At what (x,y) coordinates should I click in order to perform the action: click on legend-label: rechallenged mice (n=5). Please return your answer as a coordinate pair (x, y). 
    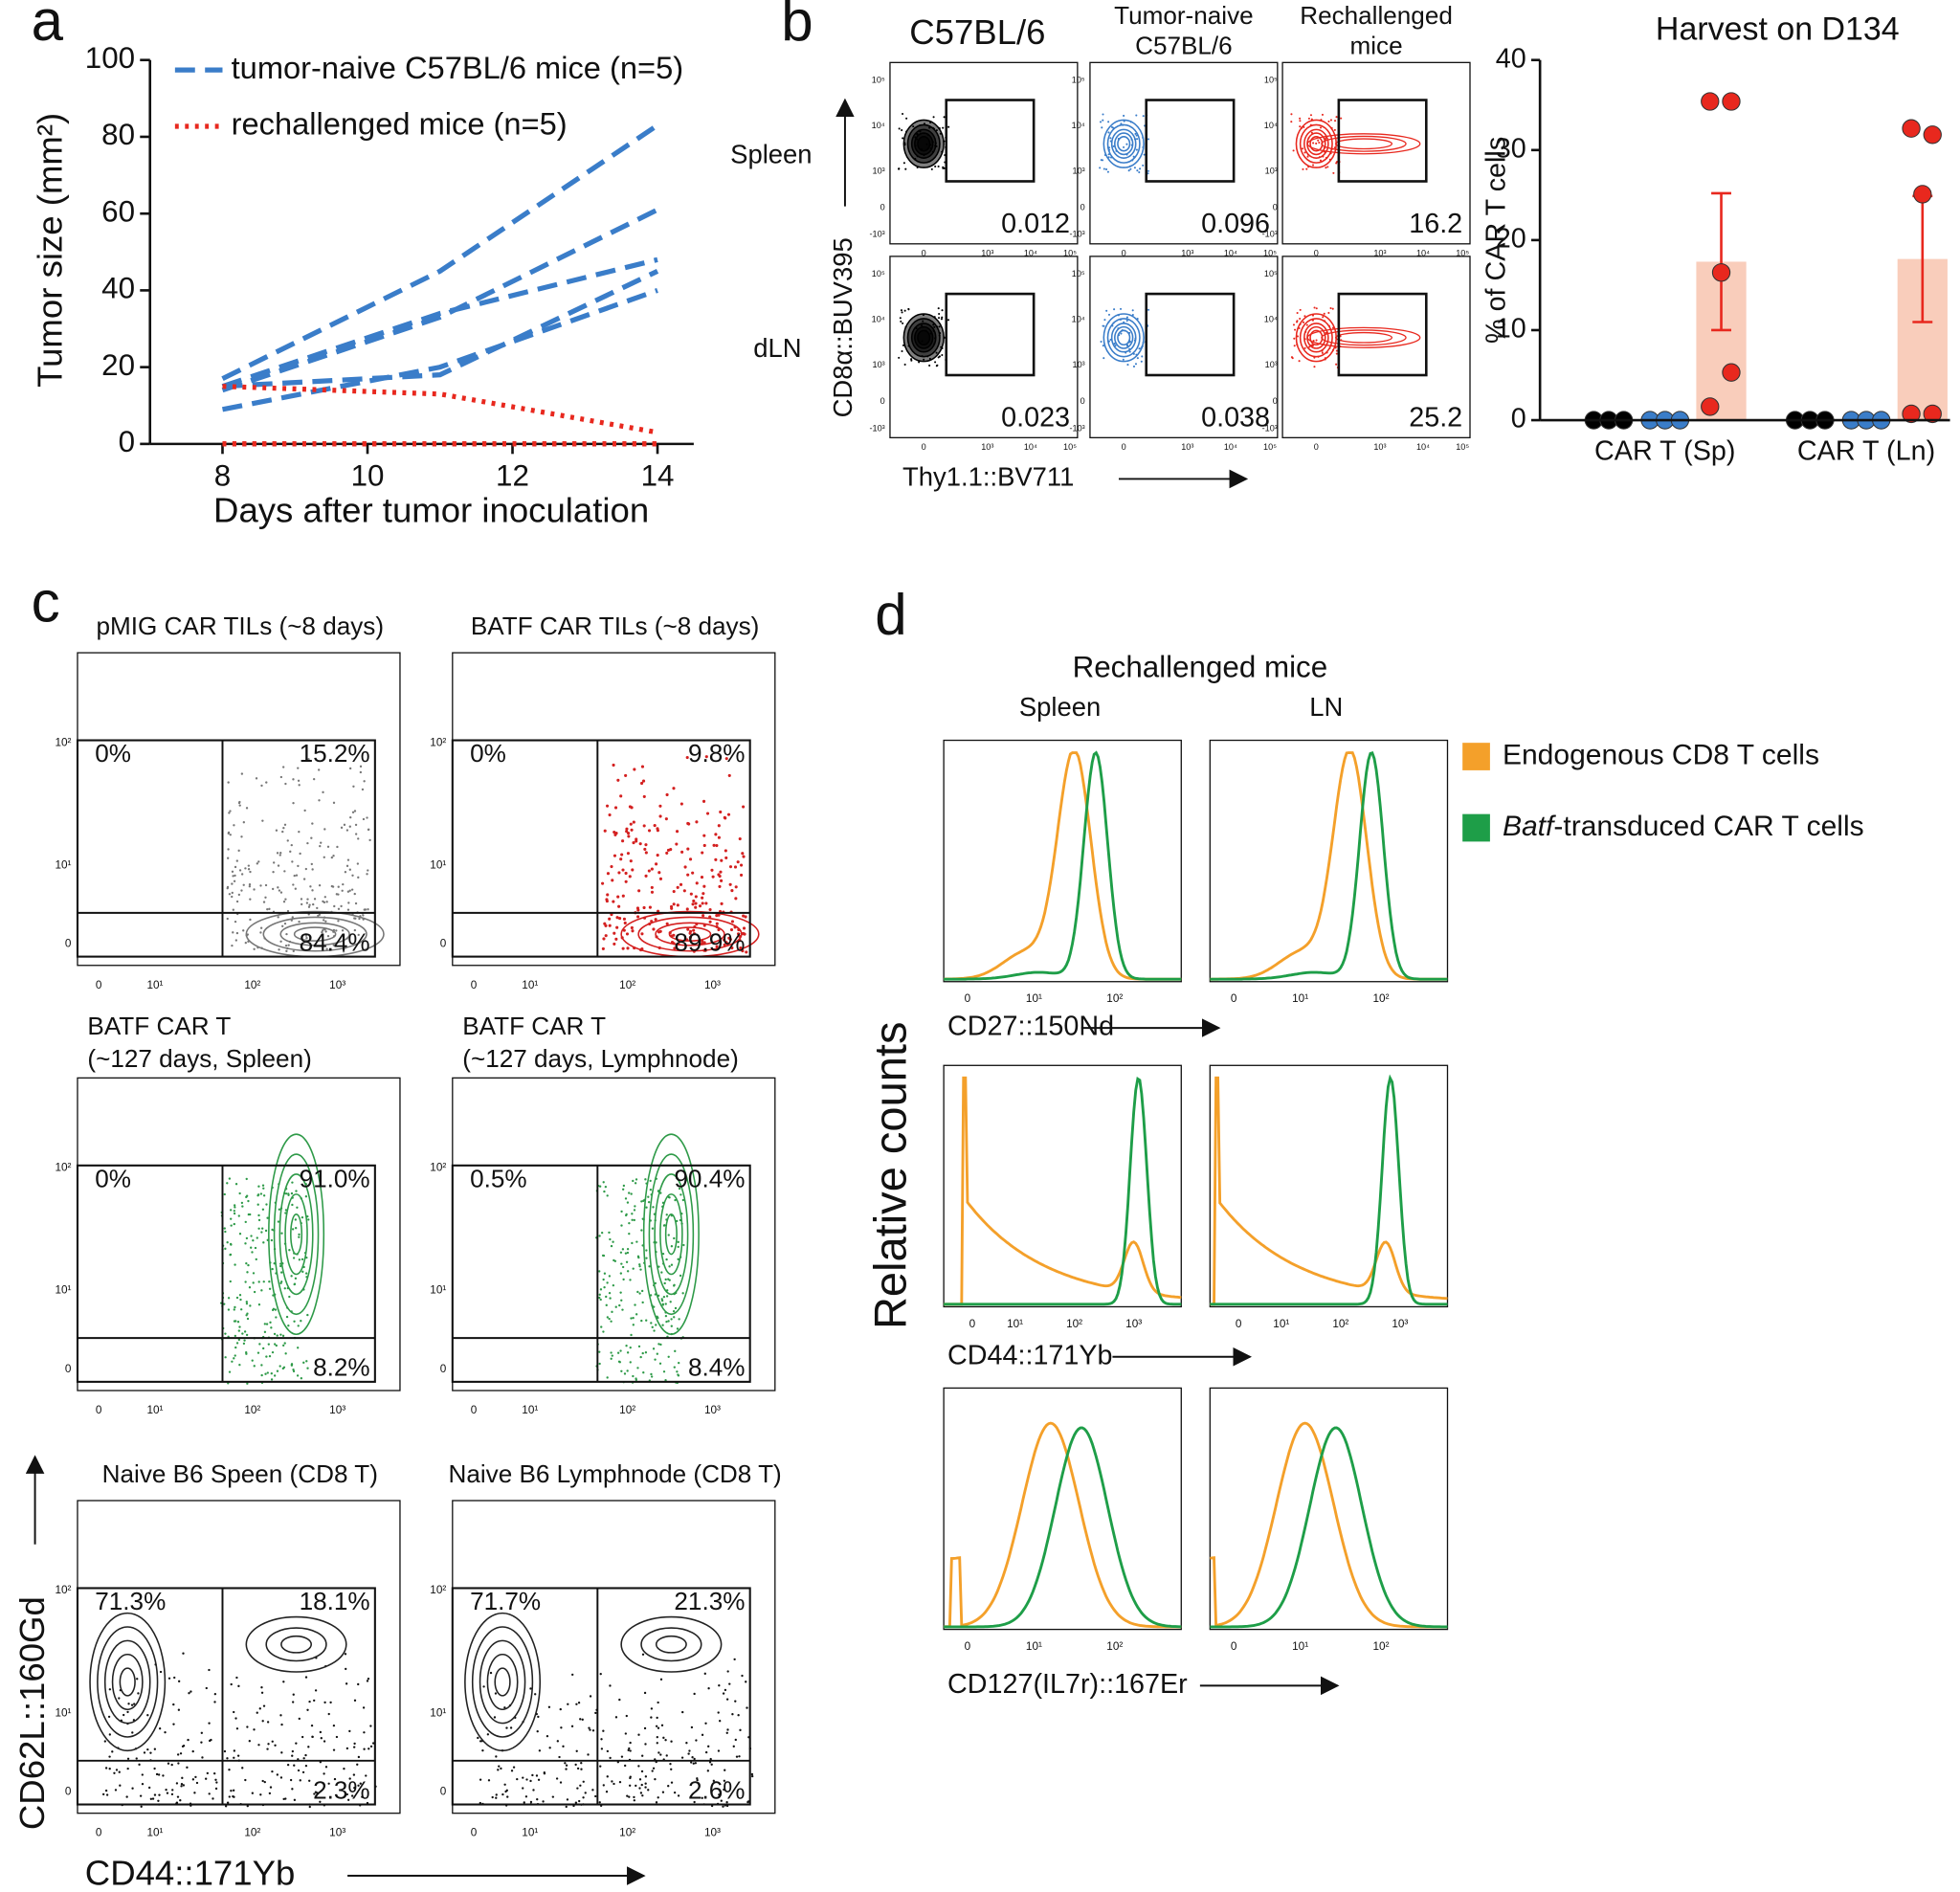
    Looking at the image, I should click on (400, 124).